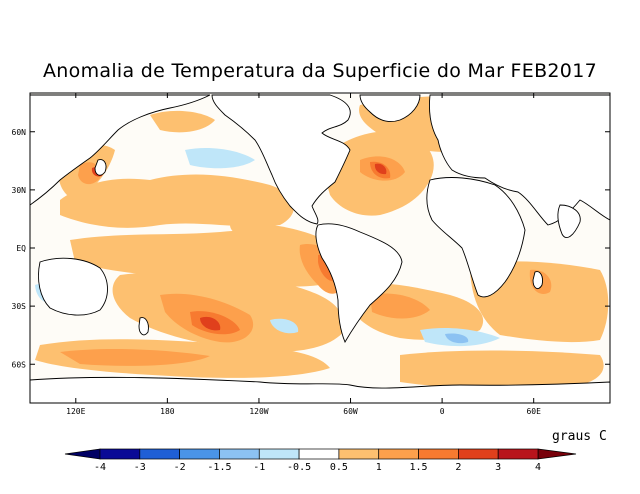 The image size is (640, 494). What do you see at coordinates (533, 411) in the screenshot?
I see `lon-label: 60E` at bounding box center [533, 411].